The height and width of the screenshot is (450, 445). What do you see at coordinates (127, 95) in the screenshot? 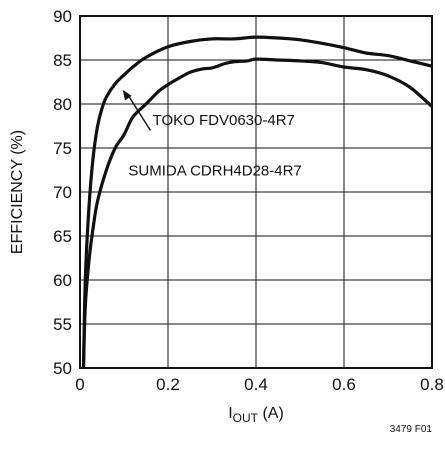
I see `annotation-arrow-head` at bounding box center [127, 95].